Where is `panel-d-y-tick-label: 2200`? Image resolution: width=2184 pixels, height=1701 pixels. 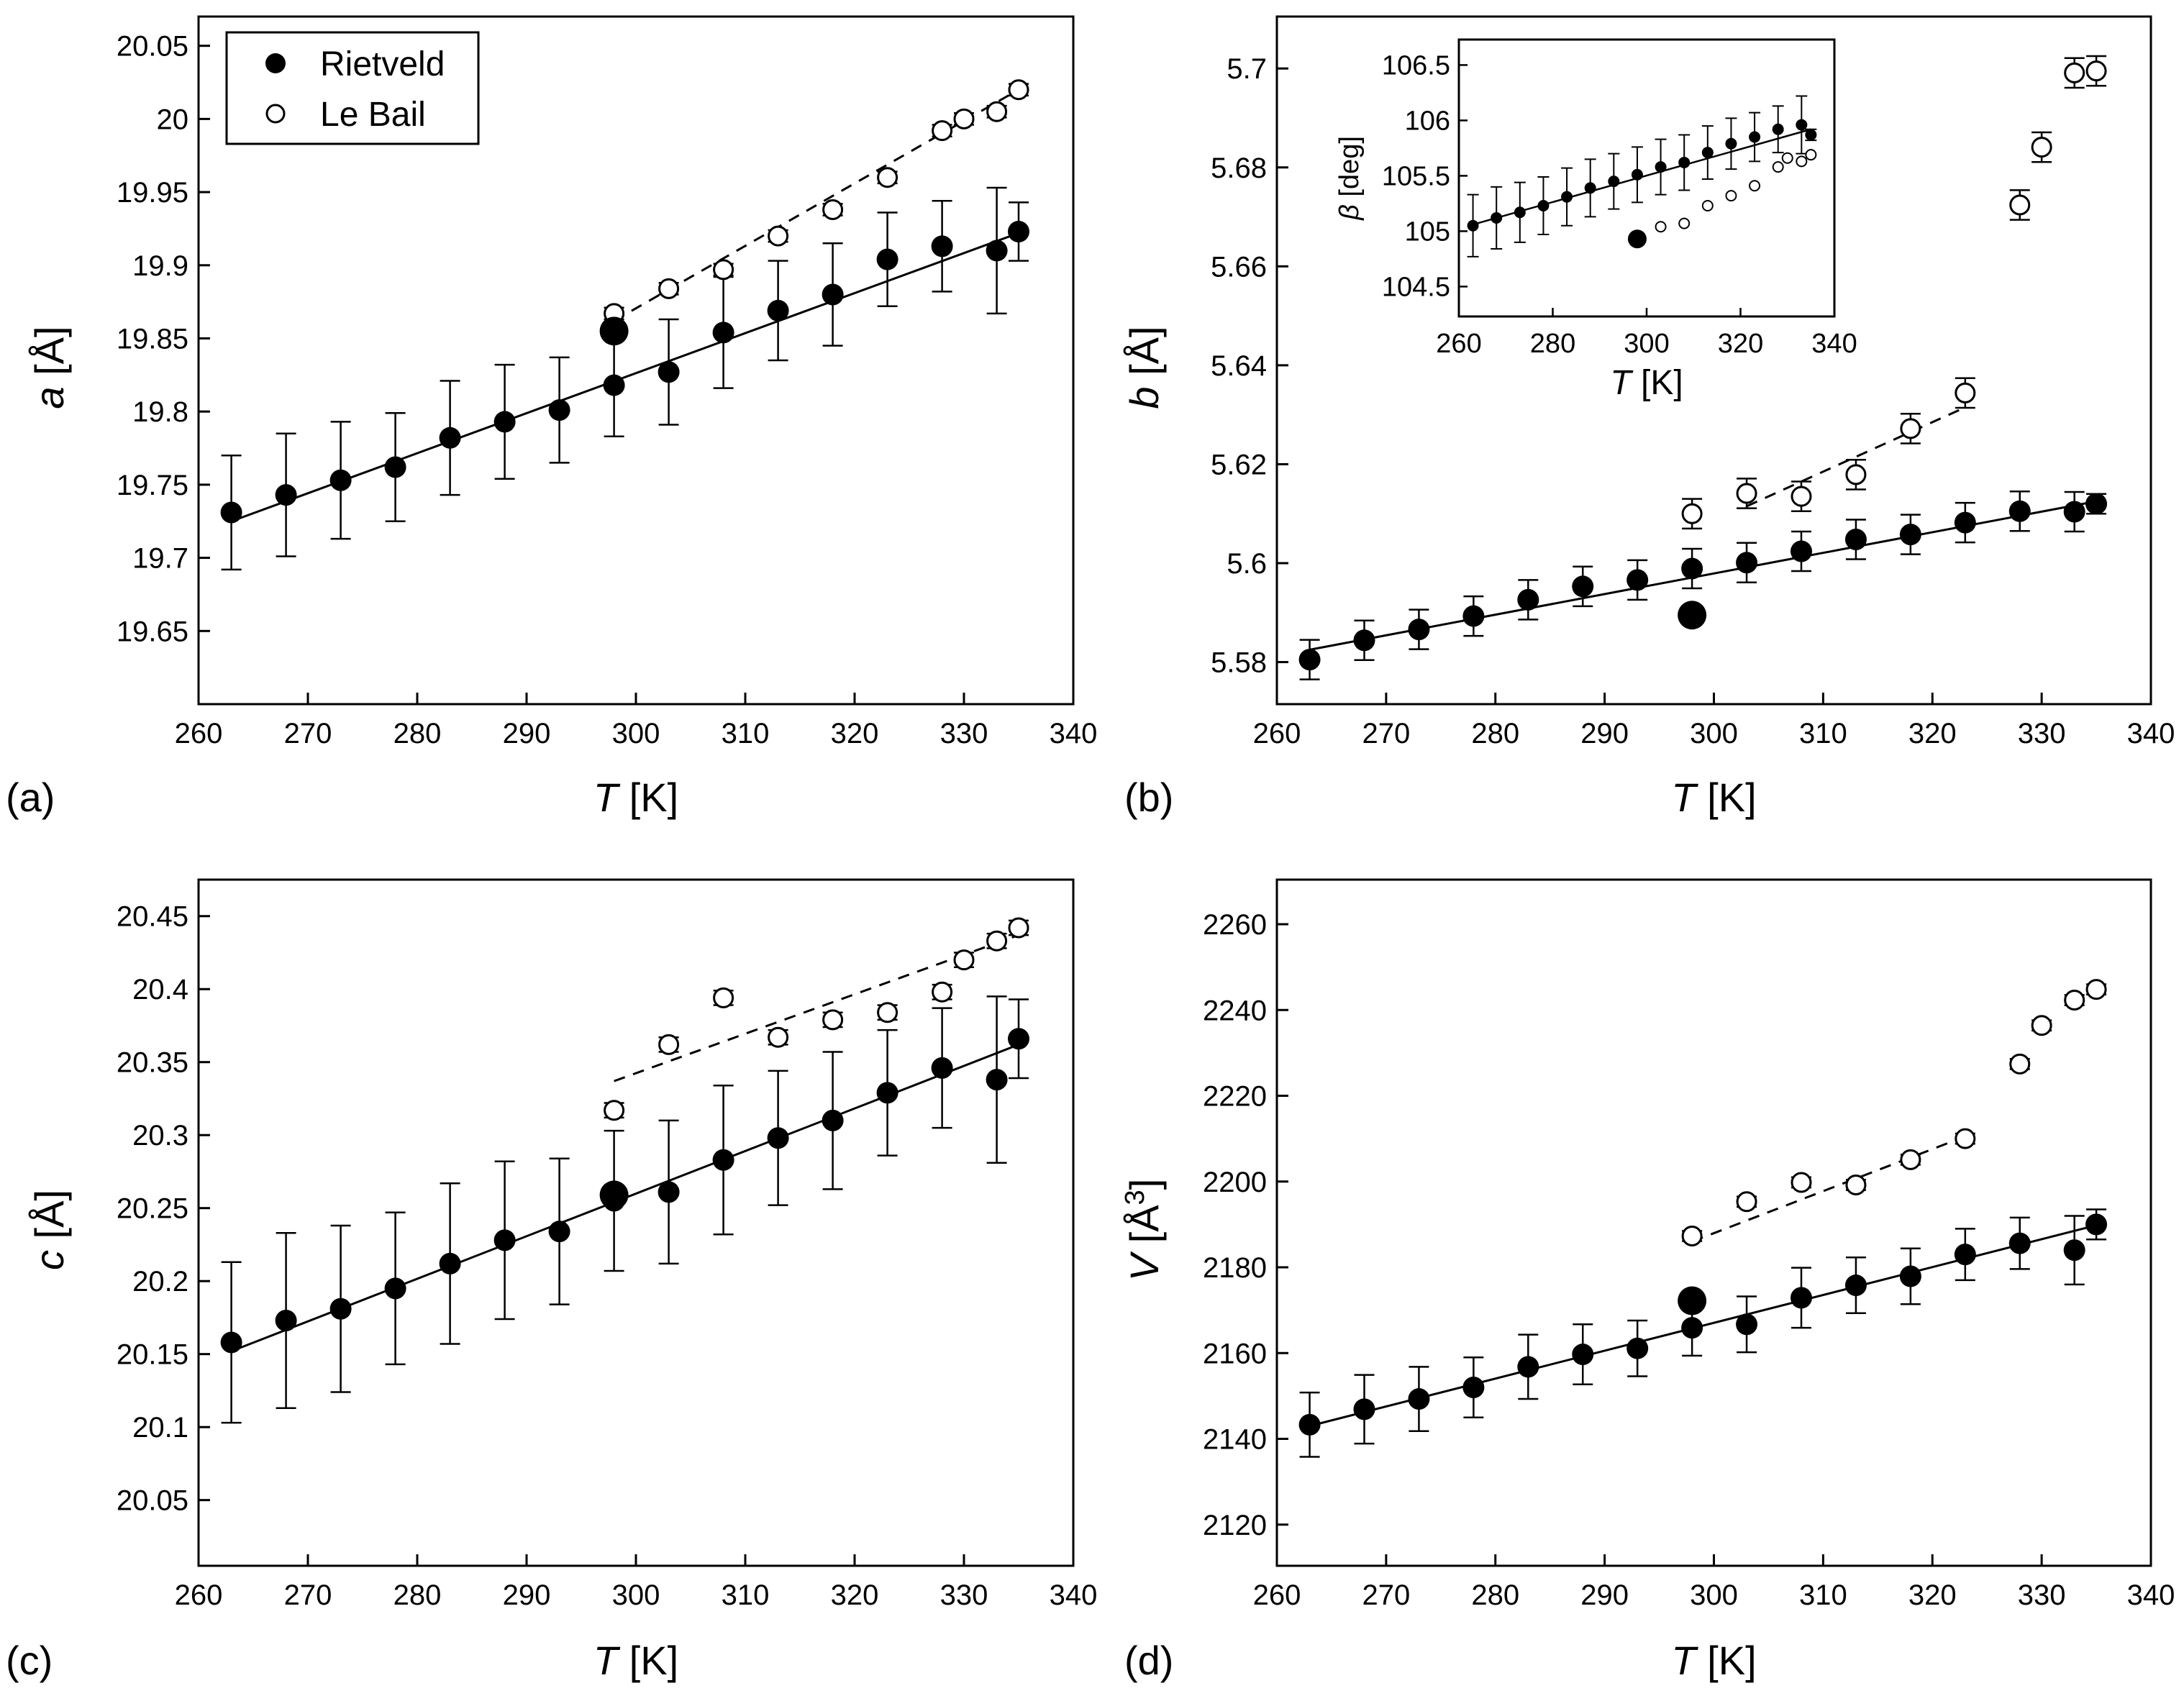
panel-d-y-tick-label: 2200 is located at coordinates (1235, 1182).